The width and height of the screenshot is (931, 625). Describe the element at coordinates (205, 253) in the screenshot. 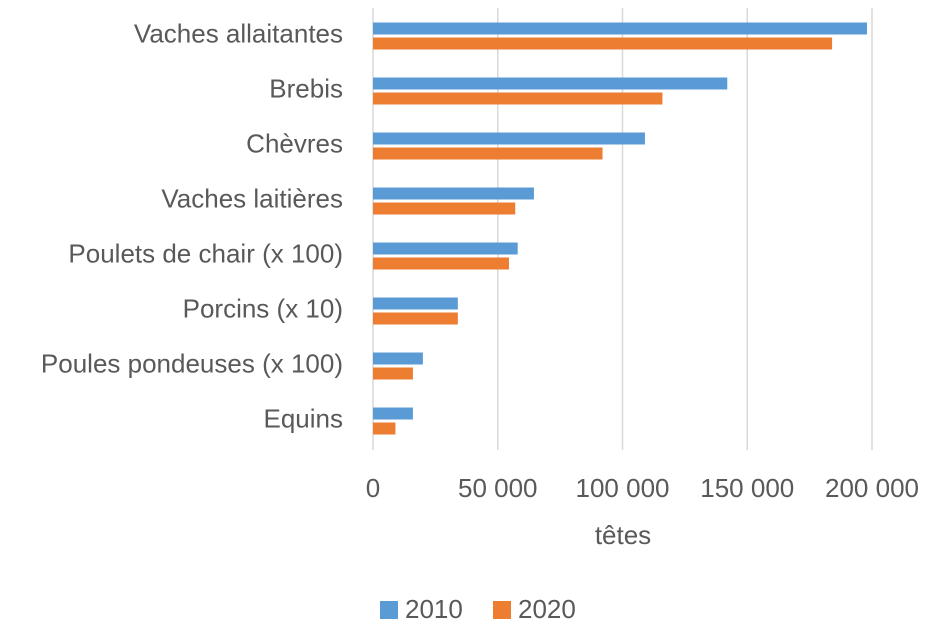

I see `y-tick-label: Poulets de chair (x 100)` at that location.